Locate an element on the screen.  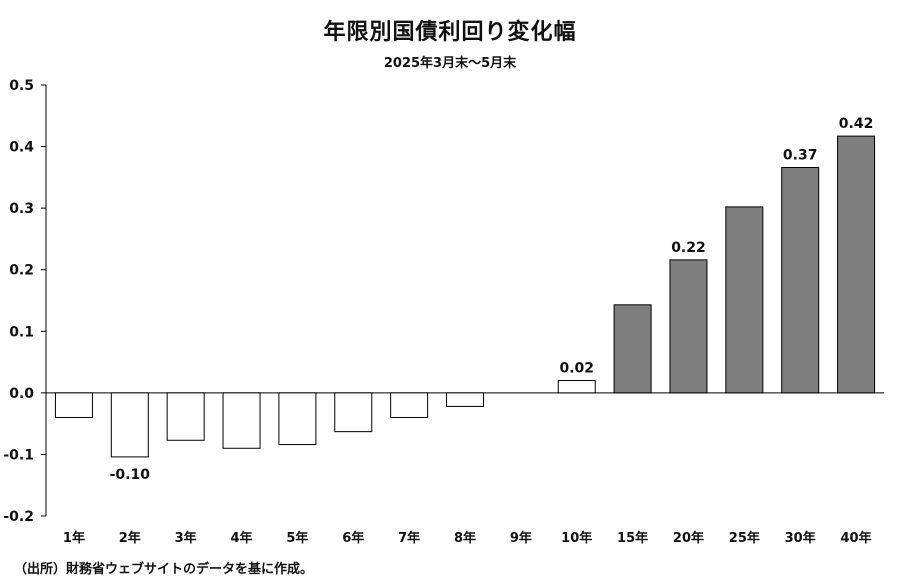
y-tick-label: 0.3 is located at coordinates (21, 209).